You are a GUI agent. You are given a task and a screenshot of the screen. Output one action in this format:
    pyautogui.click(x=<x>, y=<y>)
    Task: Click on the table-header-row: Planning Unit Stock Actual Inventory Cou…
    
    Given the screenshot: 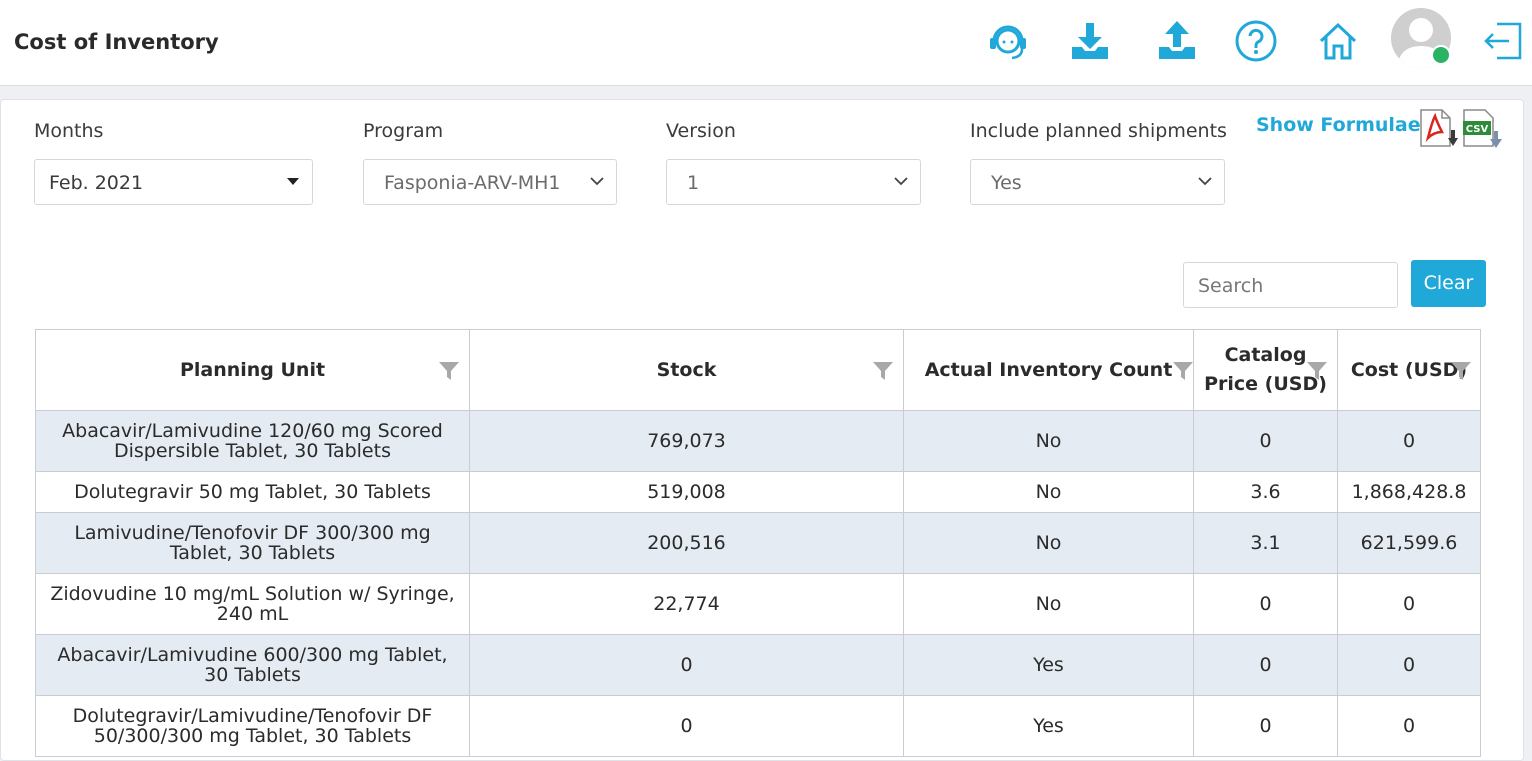 What is the action you would take?
    pyautogui.click(x=758, y=370)
    